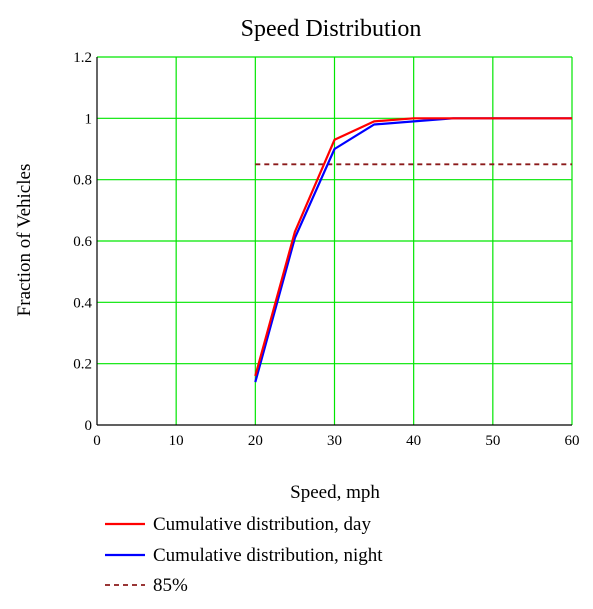  I want to click on chart-title: Speed Distribution, so click(331, 29).